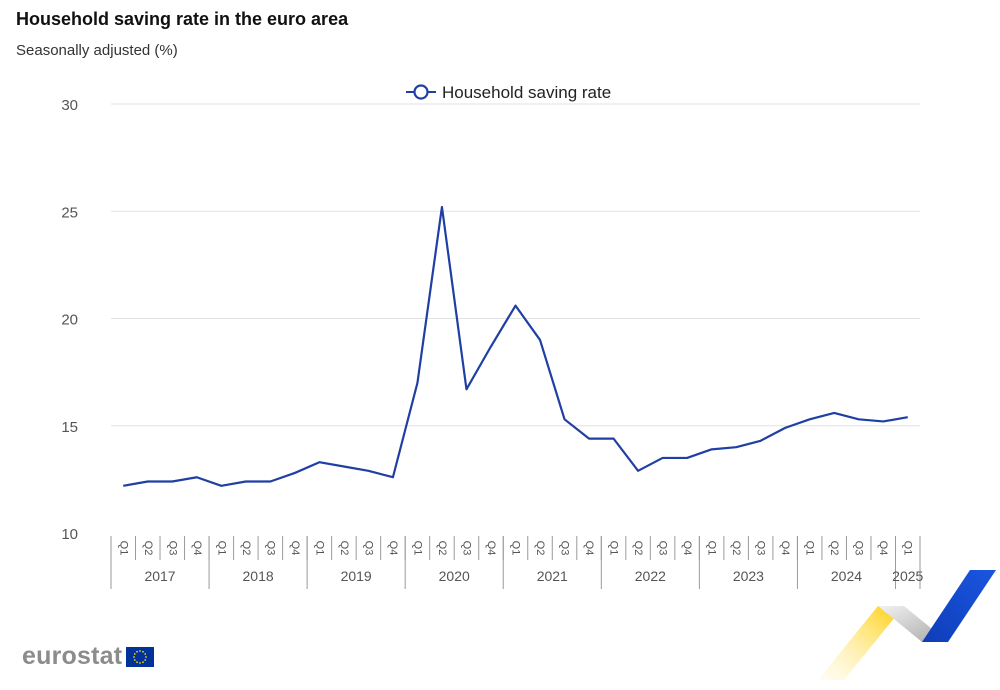 Image resolution: width=1000 pixels, height=690 pixels. I want to click on x-year-label: 2018, so click(258, 576).